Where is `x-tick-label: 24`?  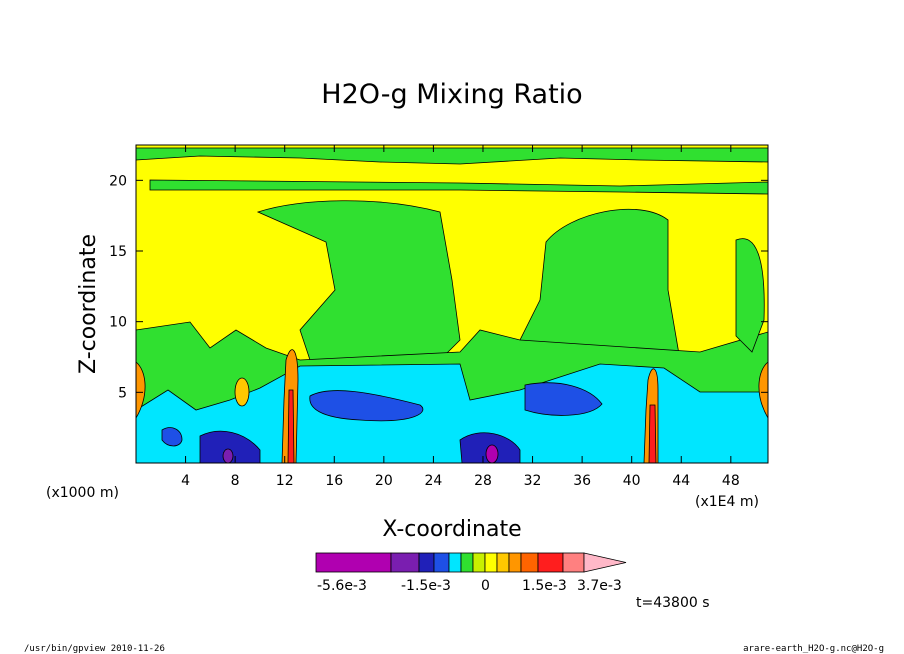 x-tick-label: 24 is located at coordinates (433, 481).